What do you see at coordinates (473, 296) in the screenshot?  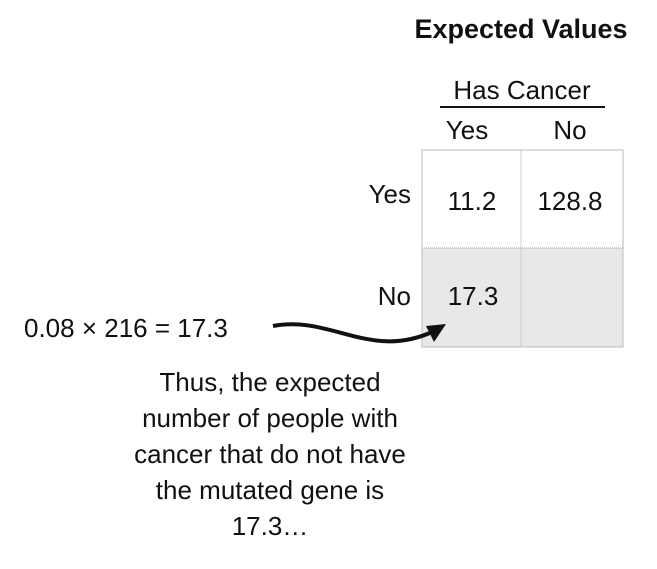 I see `table-cell: 17.3` at bounding box center [473, 296].